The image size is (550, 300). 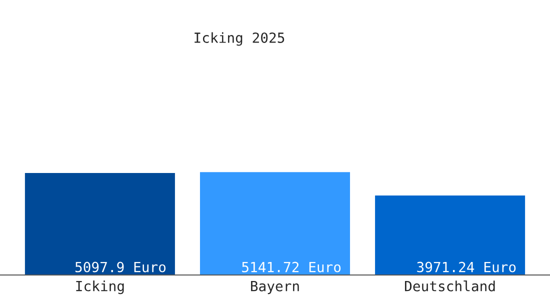 I want to click on x-tick-label: Icking, so click(x=100, y=287).